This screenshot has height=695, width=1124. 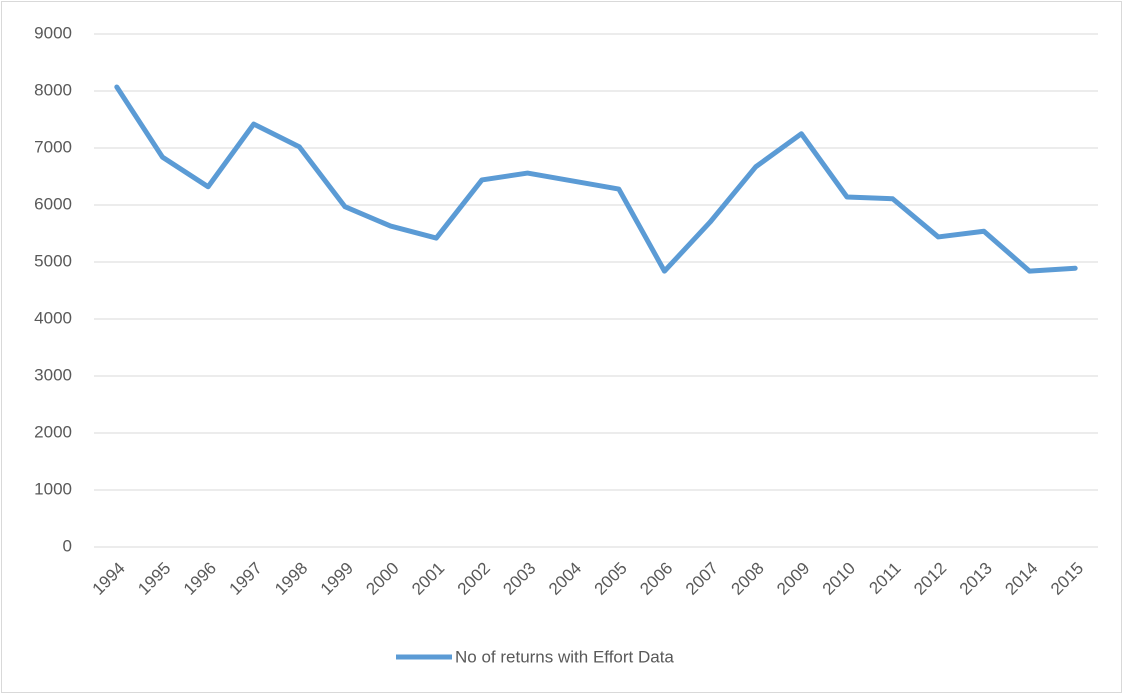 I want to click on y-tick-label: 4000, so click(x=53, y=317).